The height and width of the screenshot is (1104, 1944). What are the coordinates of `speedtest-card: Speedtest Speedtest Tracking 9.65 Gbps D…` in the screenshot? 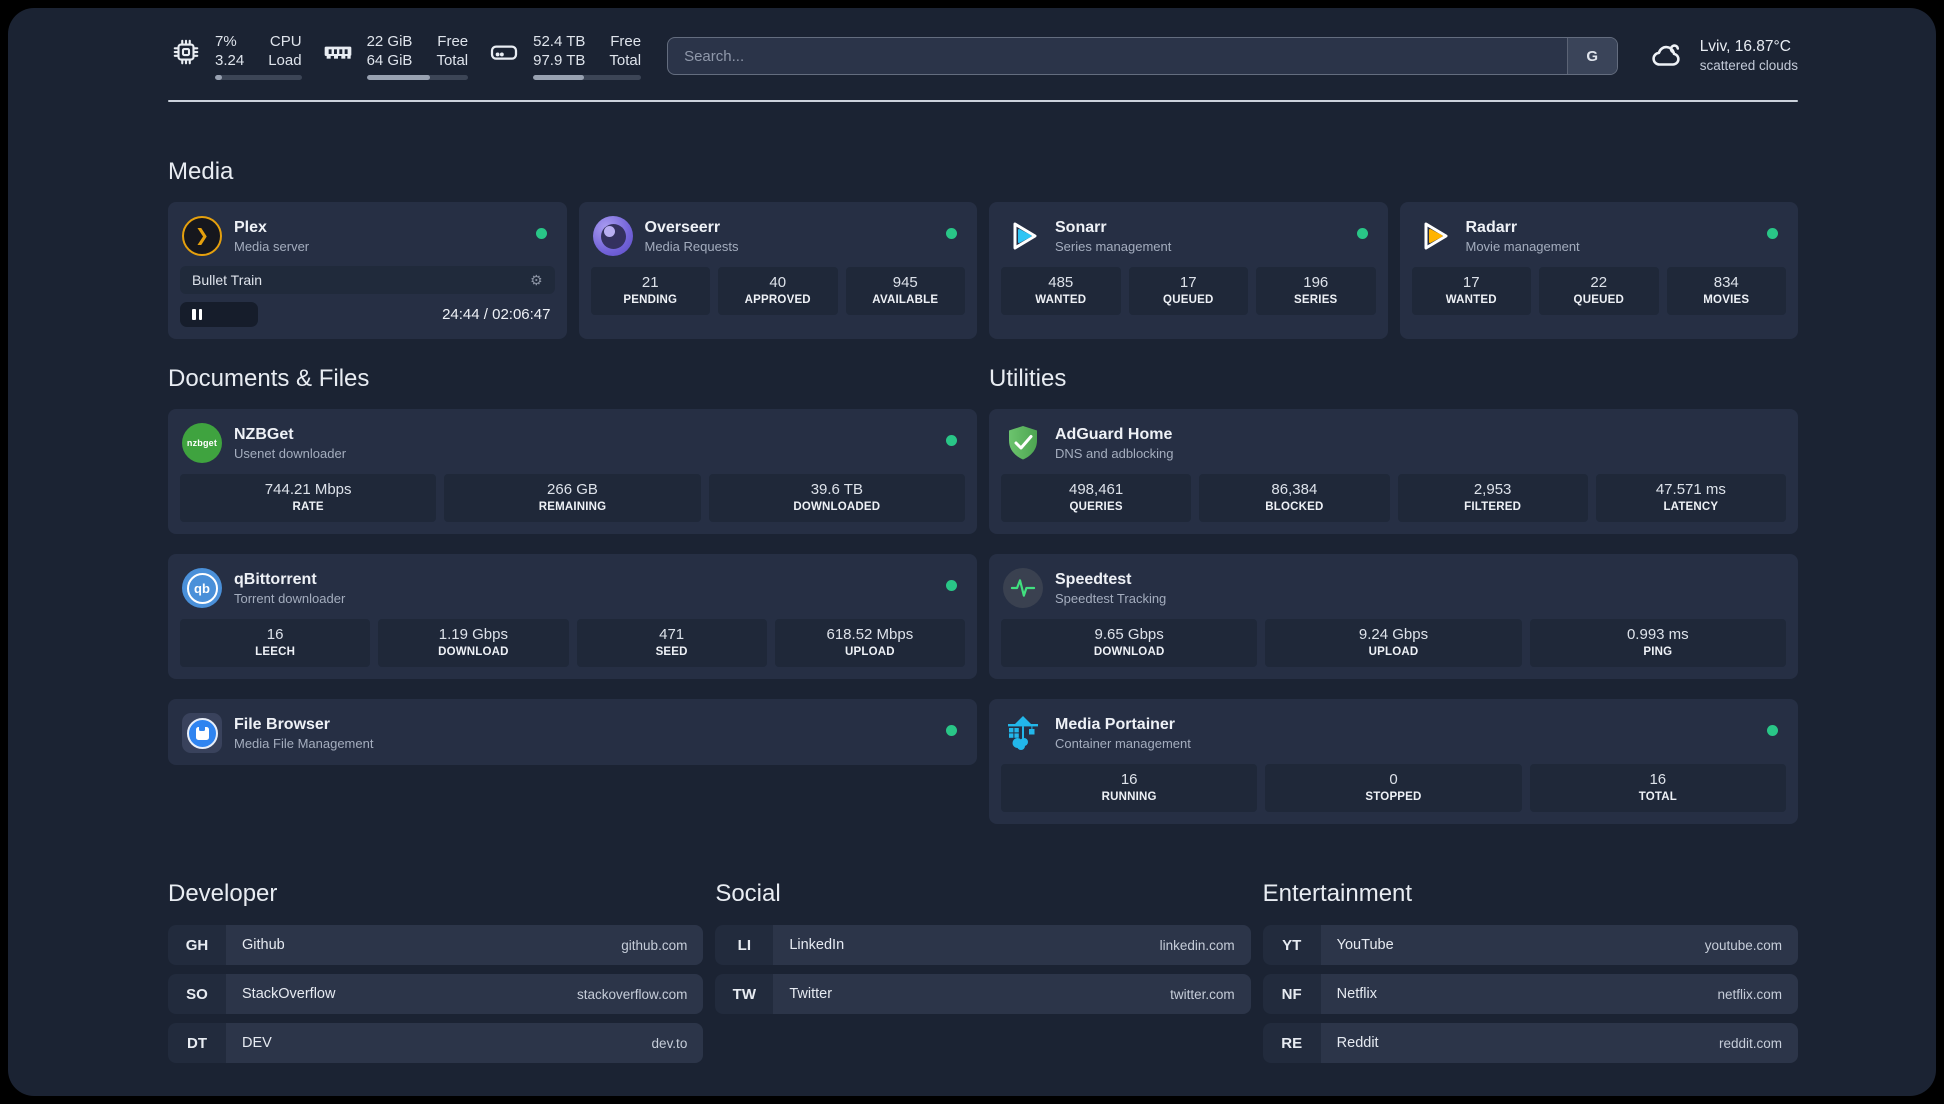 It's located at (1393, 616).